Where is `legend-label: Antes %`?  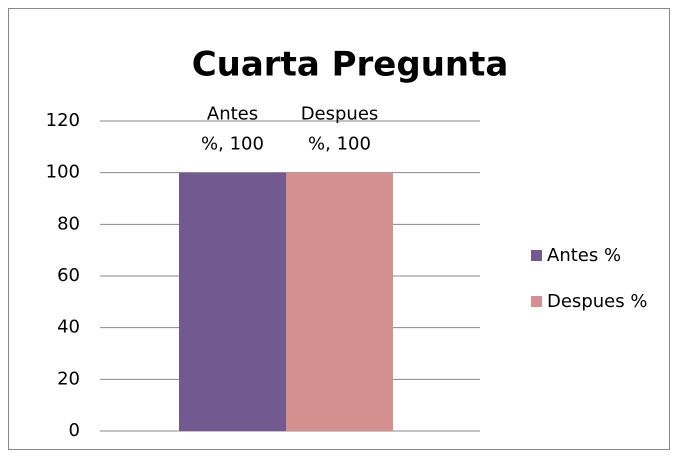
legend-label: Antes % is located at coordinates (584, 255).